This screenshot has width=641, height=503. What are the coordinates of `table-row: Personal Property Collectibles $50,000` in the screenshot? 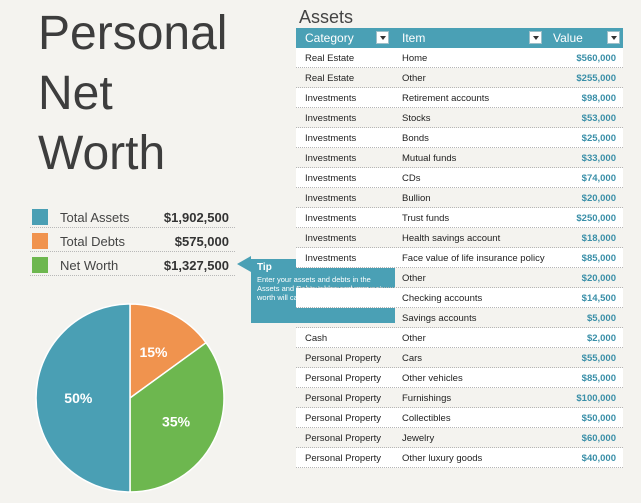 It's located at (459, 418).